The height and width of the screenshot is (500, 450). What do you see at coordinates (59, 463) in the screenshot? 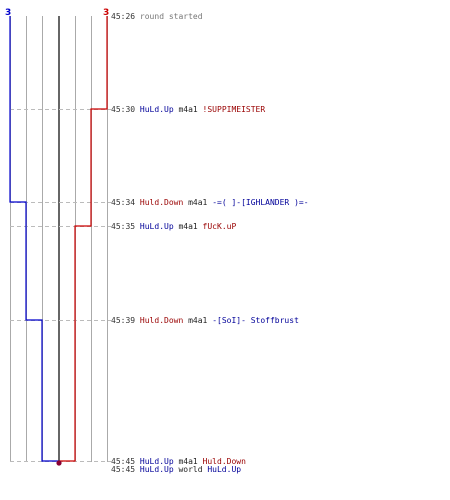
I see `round-end-marker` at bounding box center [59, 463].